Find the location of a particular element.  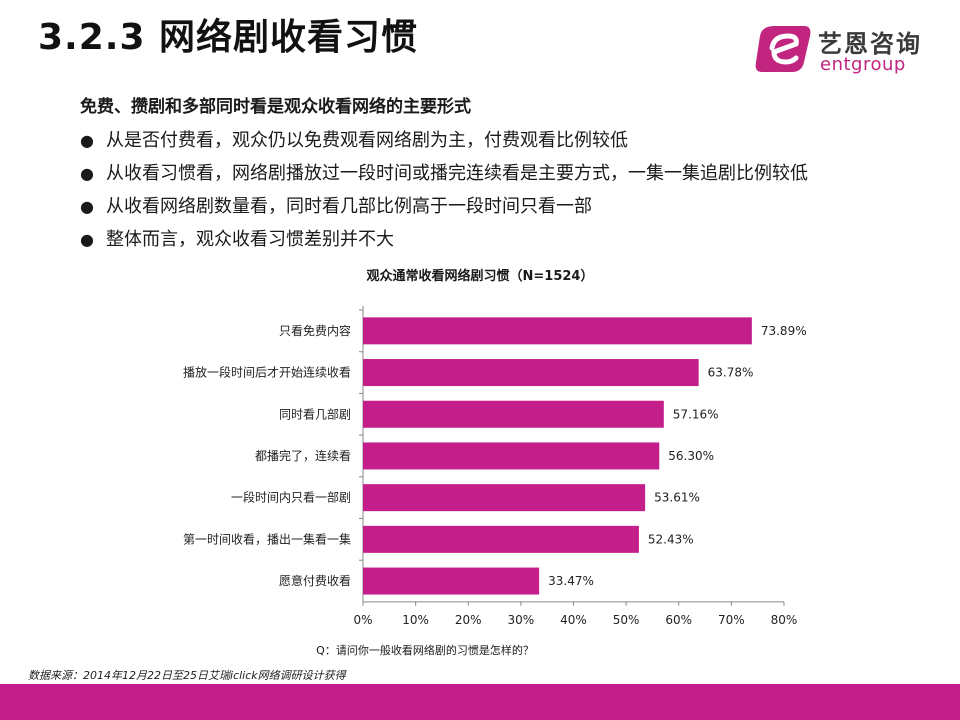

data-label: 52.43% is located at coordinates (671, 539).